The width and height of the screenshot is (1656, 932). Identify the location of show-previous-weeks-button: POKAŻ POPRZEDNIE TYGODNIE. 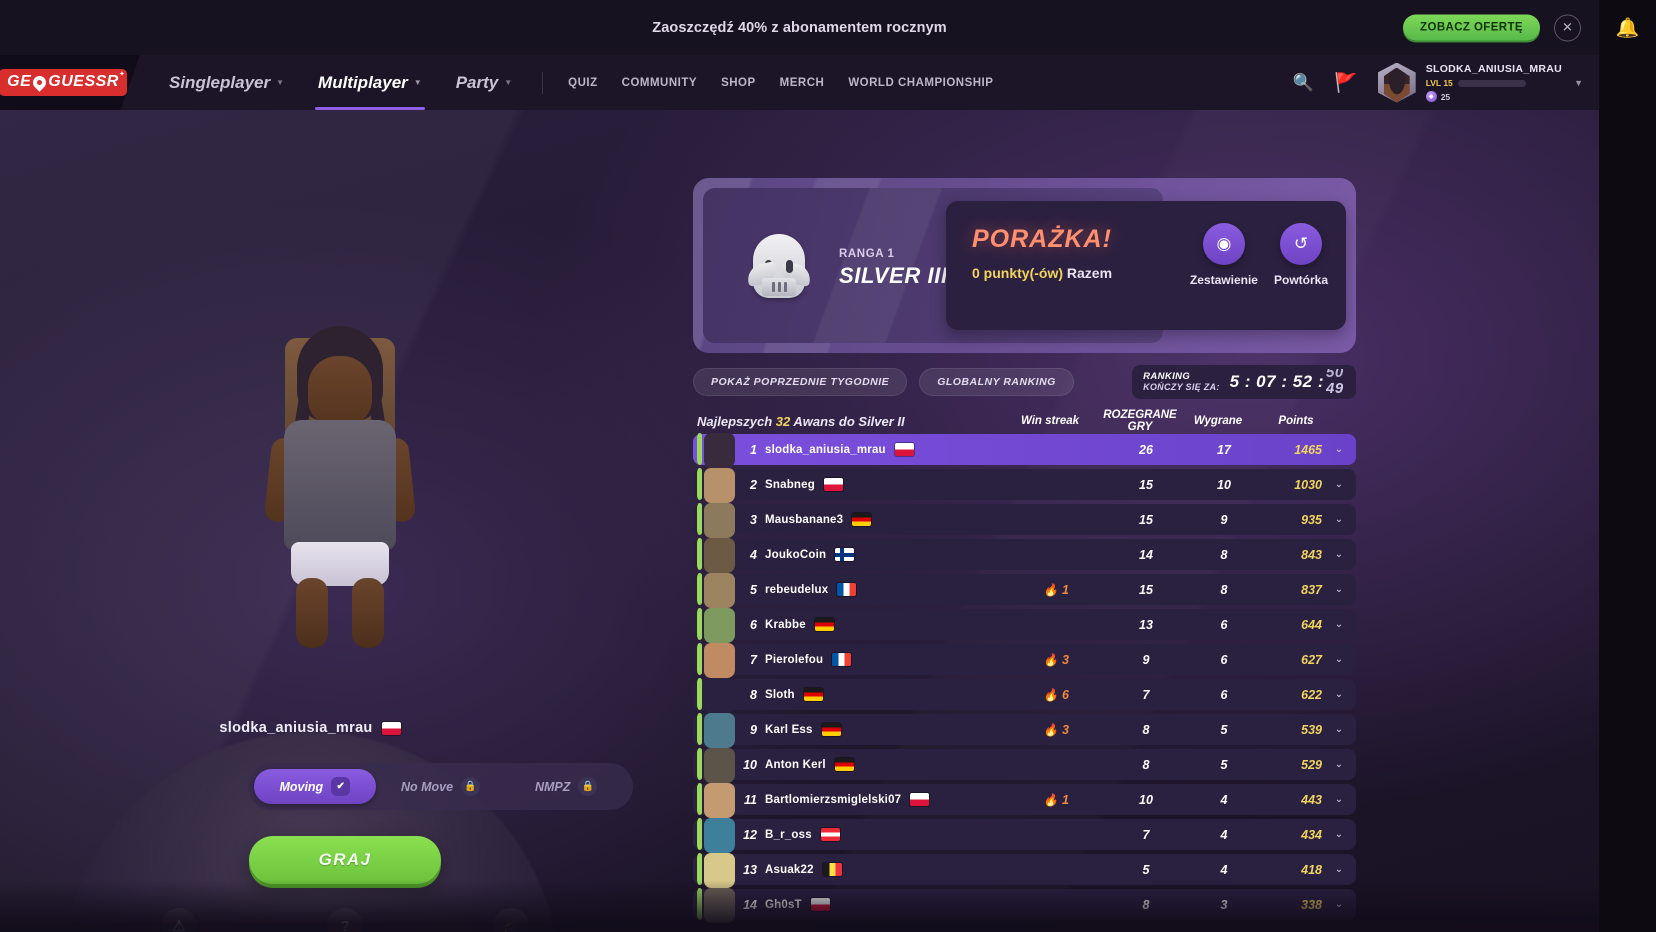
(800, 382).